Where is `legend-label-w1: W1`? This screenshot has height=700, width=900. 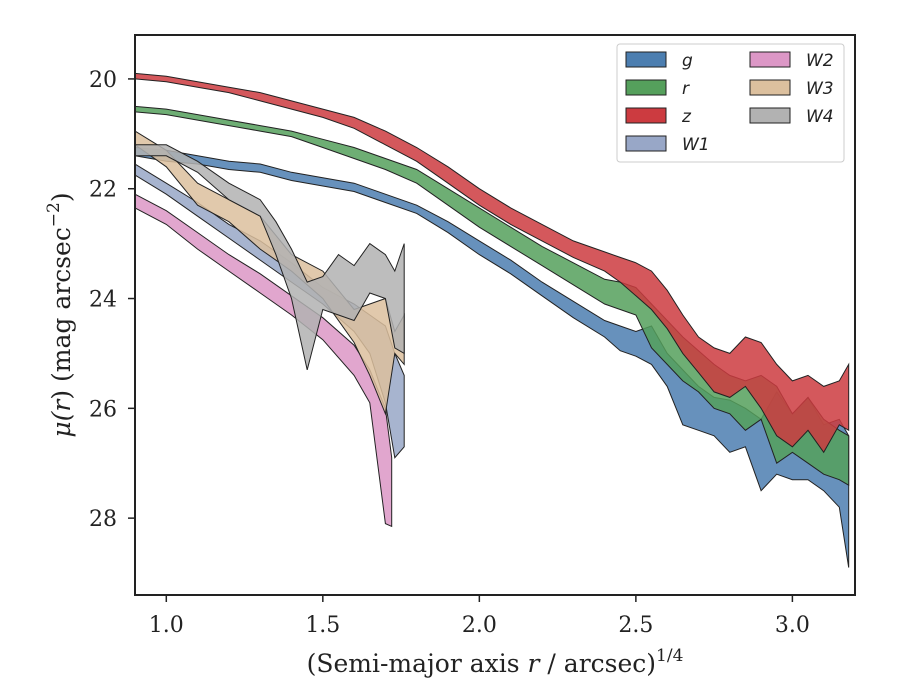
legend-label-w1: W1 is located at coordinates (696, 145).